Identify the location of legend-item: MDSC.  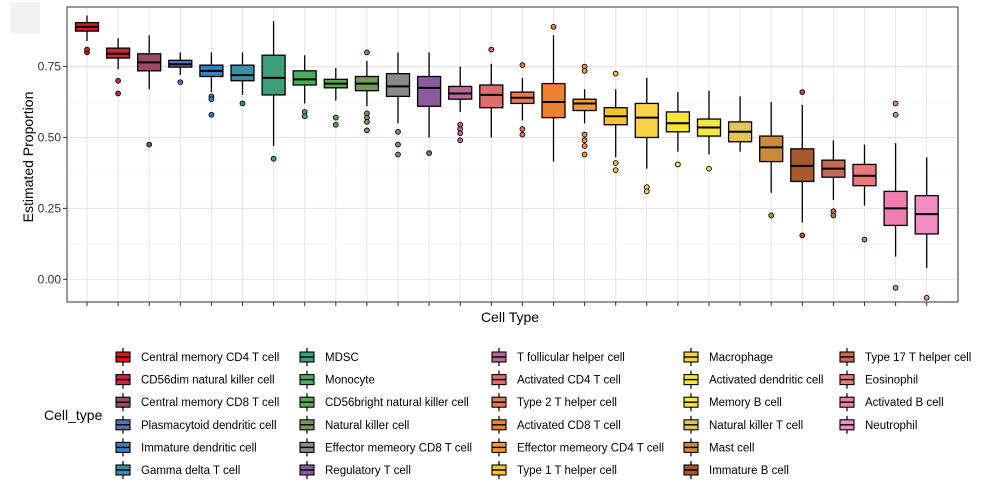
(329, 357).